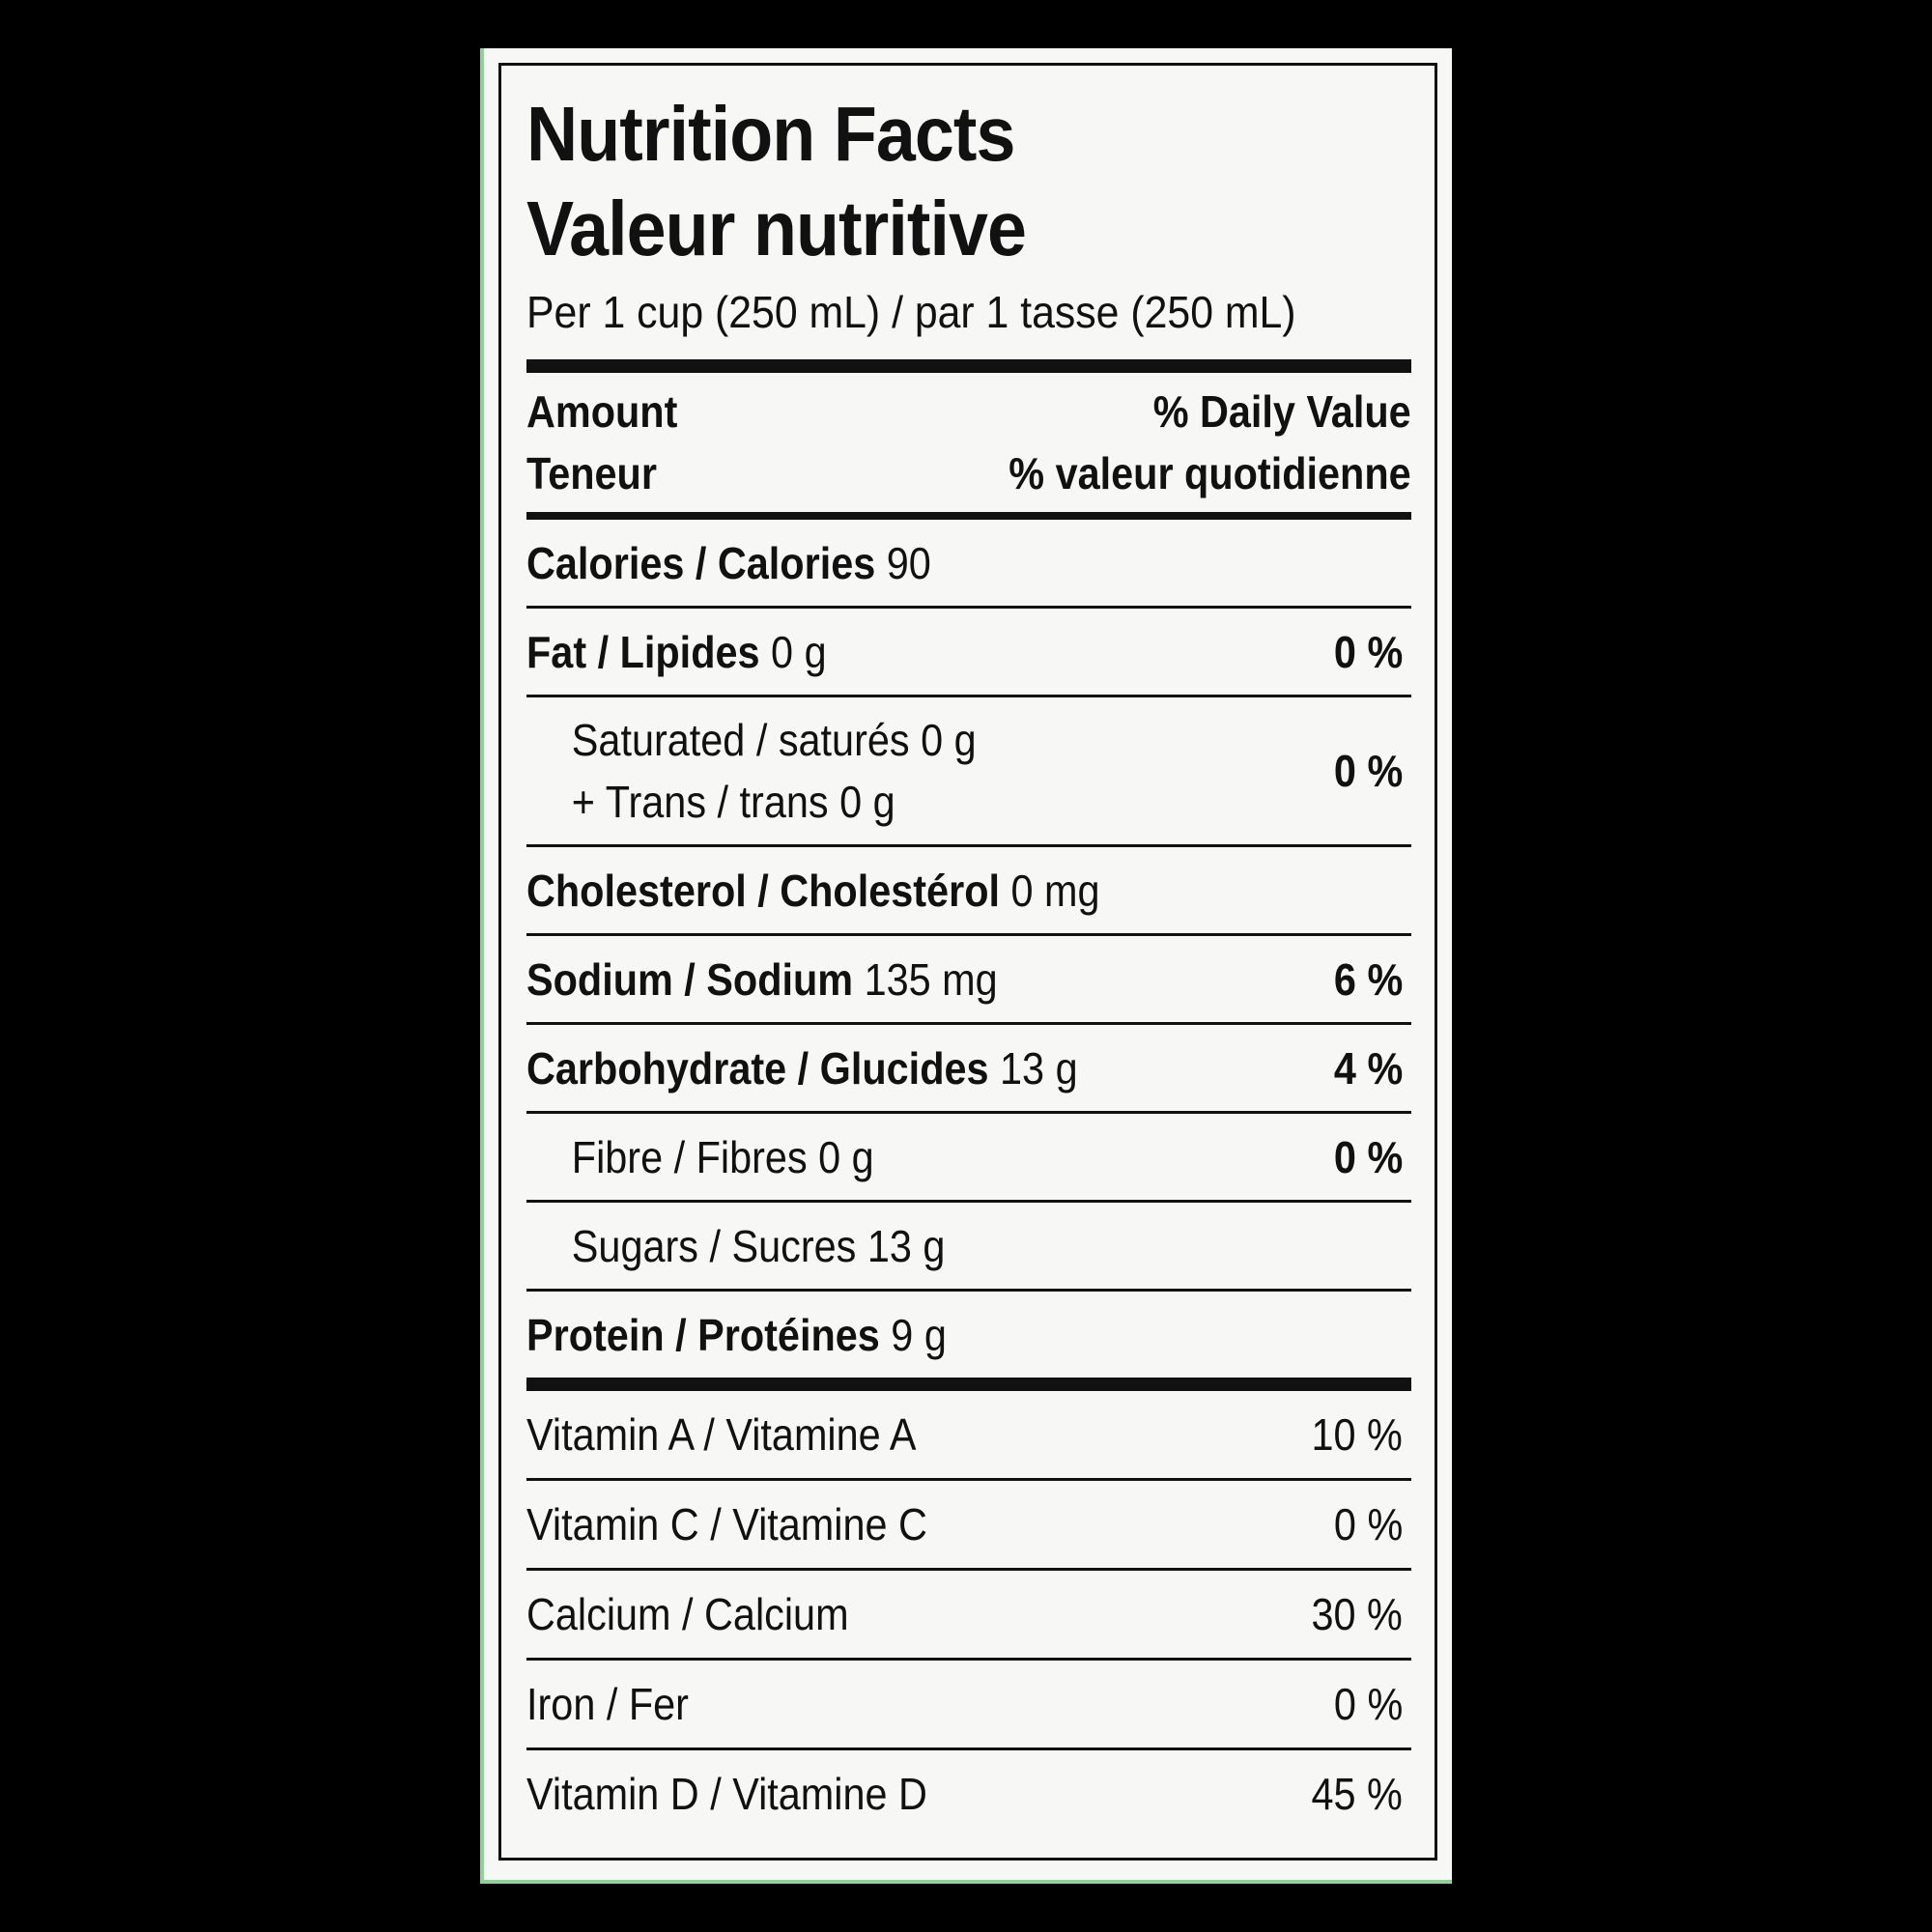  What do you see at coordinates (770, 134) in the screenshot?
I see `title-english: Nutrition Facts` at bounding box center [770, 134].